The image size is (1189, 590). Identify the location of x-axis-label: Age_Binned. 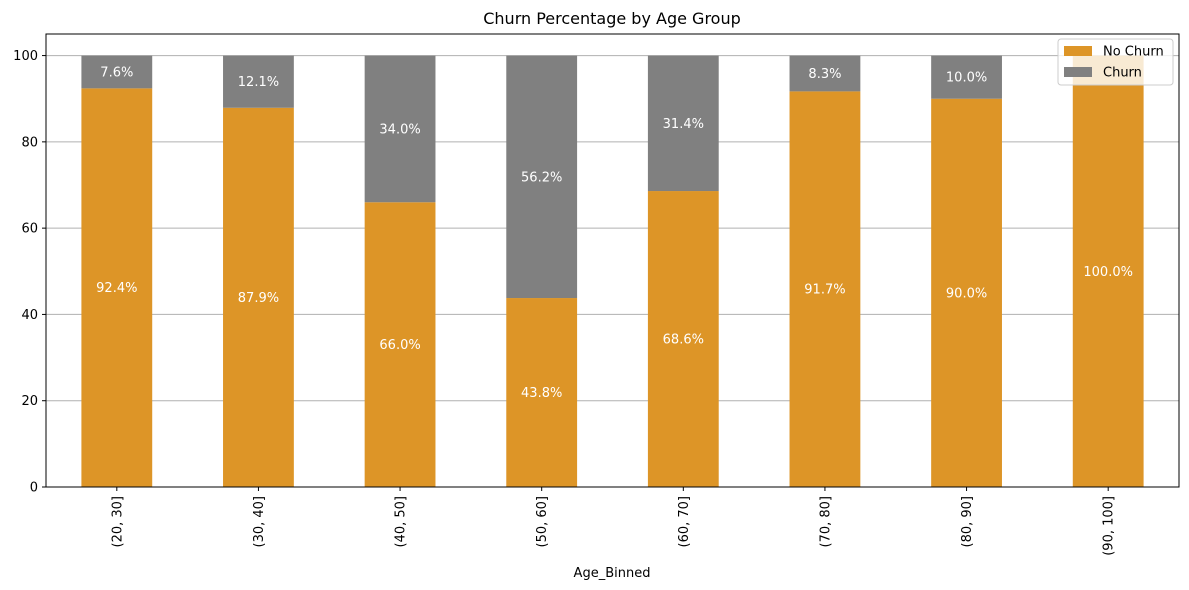
(612, 573).